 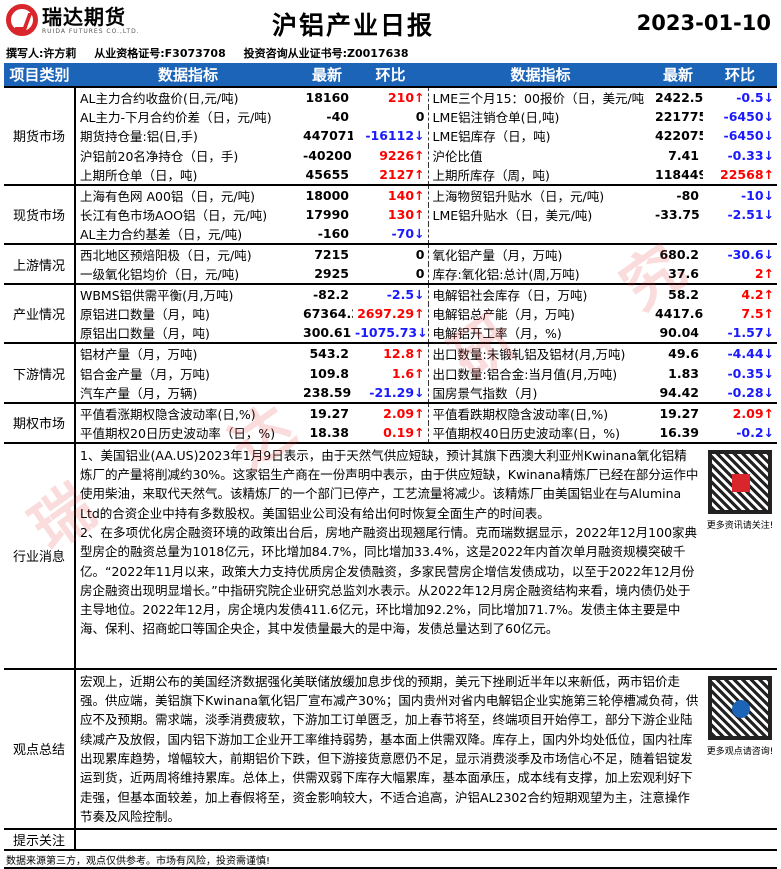 What do you see at coordinates (540, 294) in the screenshot?
I see `indicator-name: 电解铝社会库存（日，万吨)` at bounding box center [540, 294].